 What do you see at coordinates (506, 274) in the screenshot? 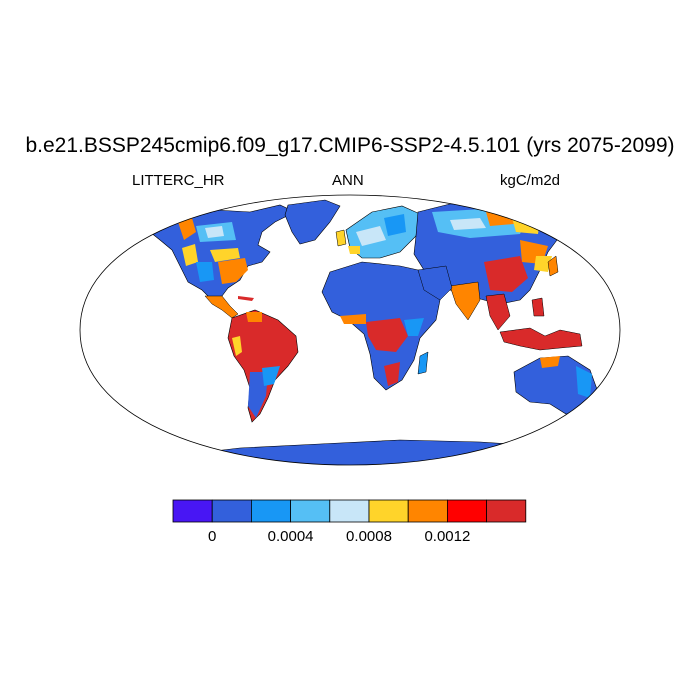
I see `east-asia-red` at bounding box center [506, 274].